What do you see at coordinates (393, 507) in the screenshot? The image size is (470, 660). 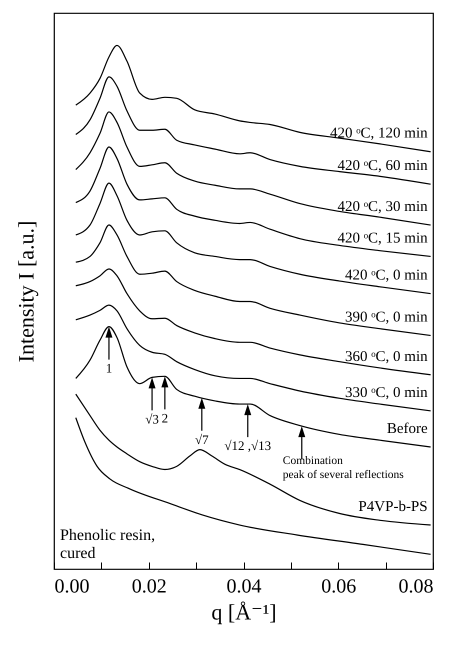 I see `series-label: P4VP-b-PS` at bounding box center [393, 507].